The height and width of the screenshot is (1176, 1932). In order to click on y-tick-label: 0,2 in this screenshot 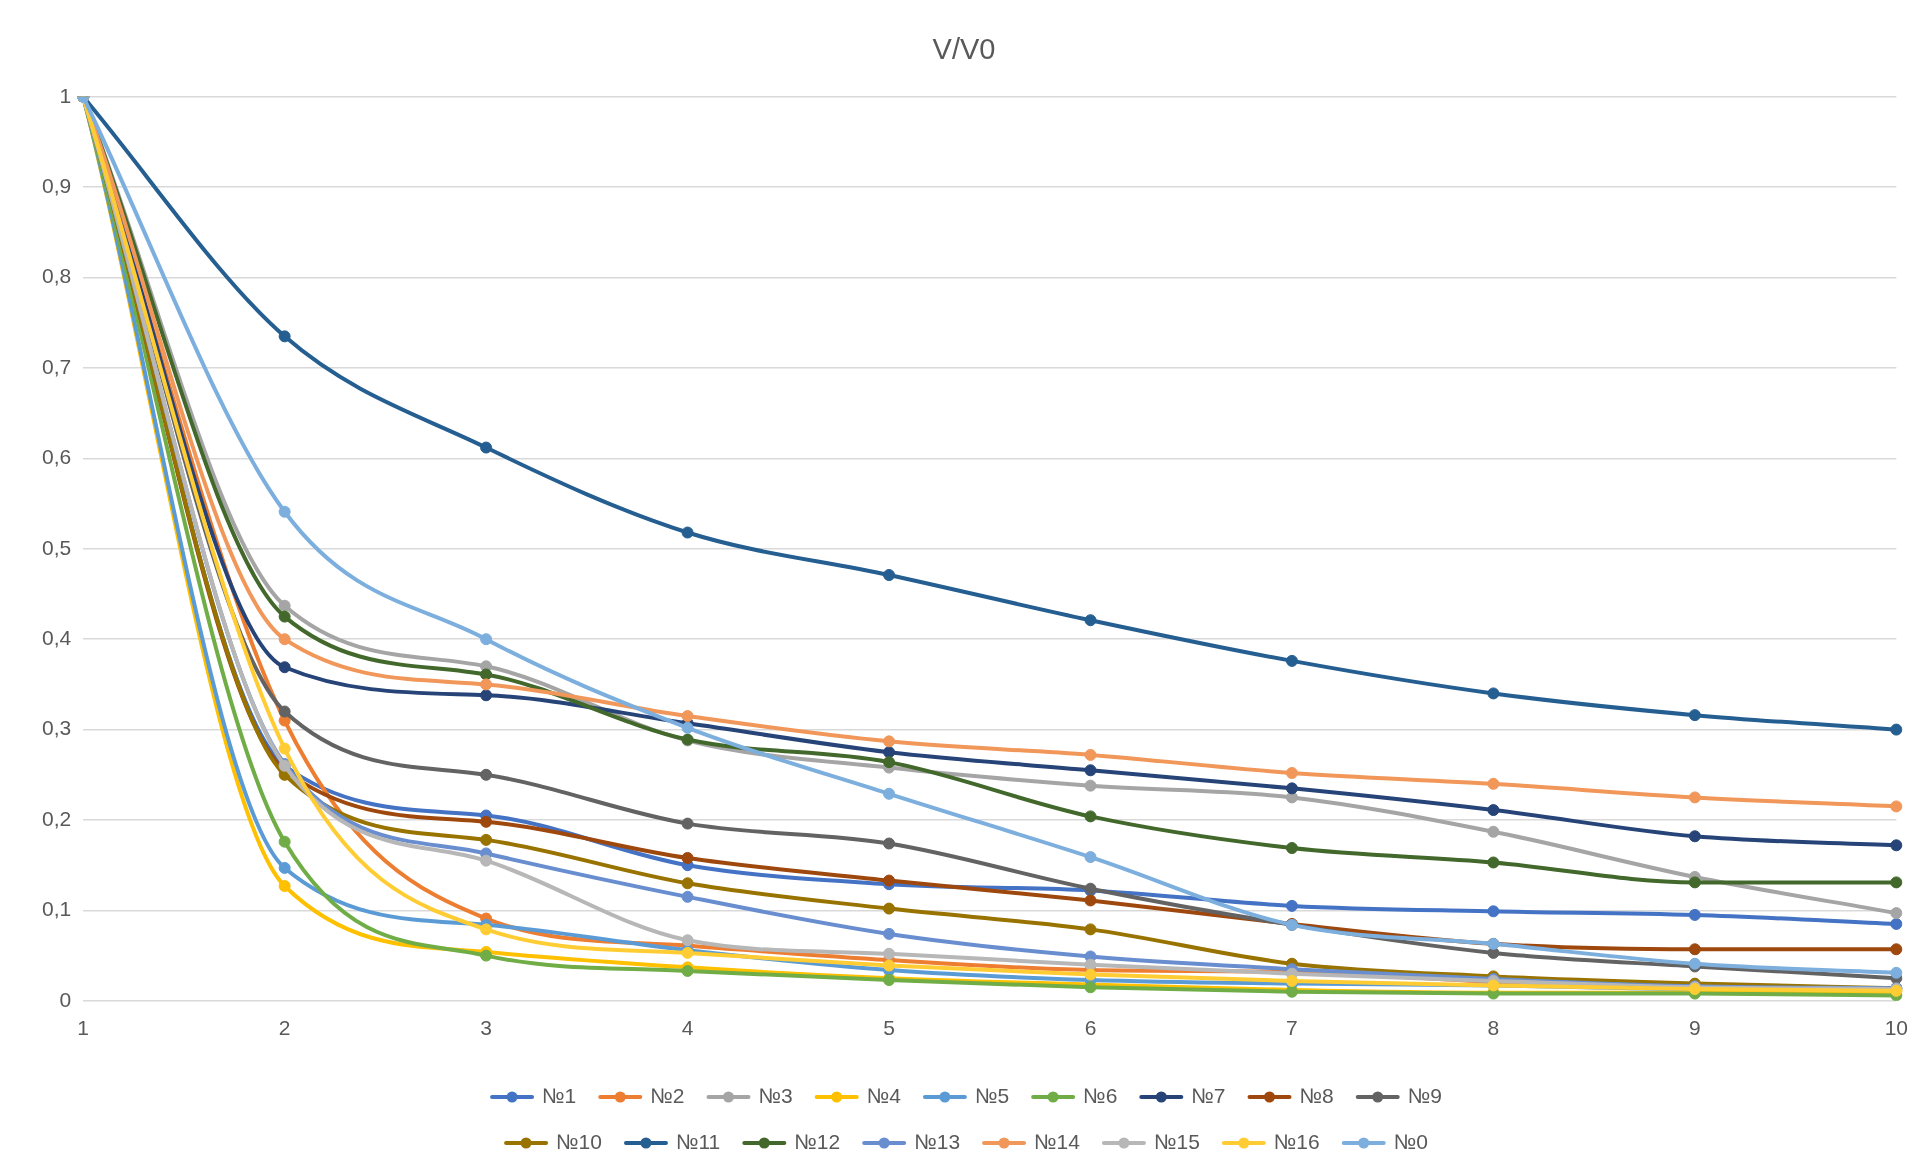, I will do `click(56, 818)`.